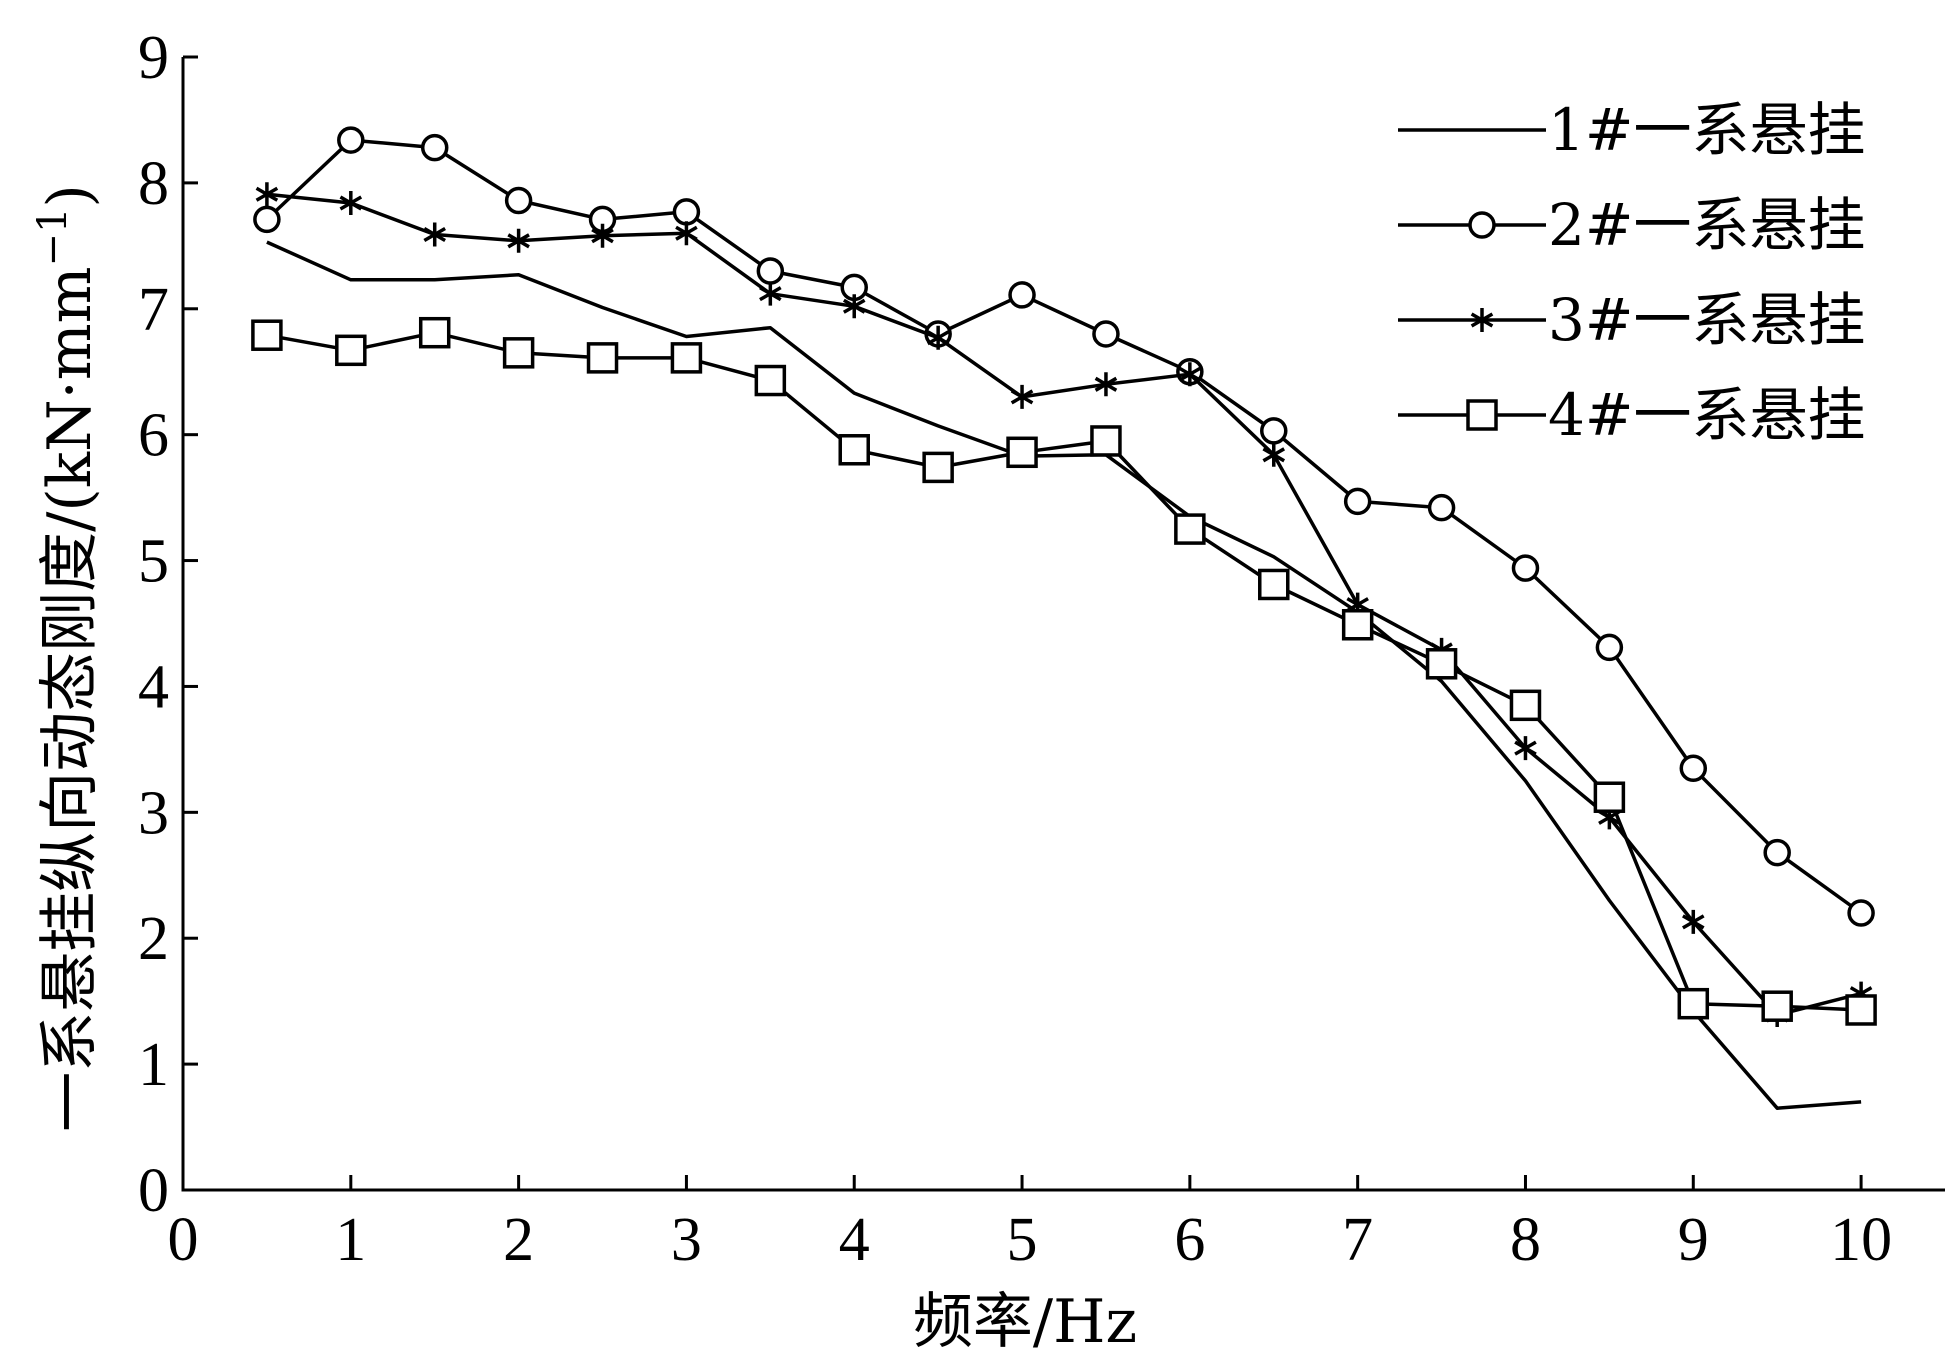 The image size is (1949, 1354). I want to click on legend: 1#一系悬挂 2#一系悬挂 3#一系悬挂 4#一系悬挂, so click(1632, 272).